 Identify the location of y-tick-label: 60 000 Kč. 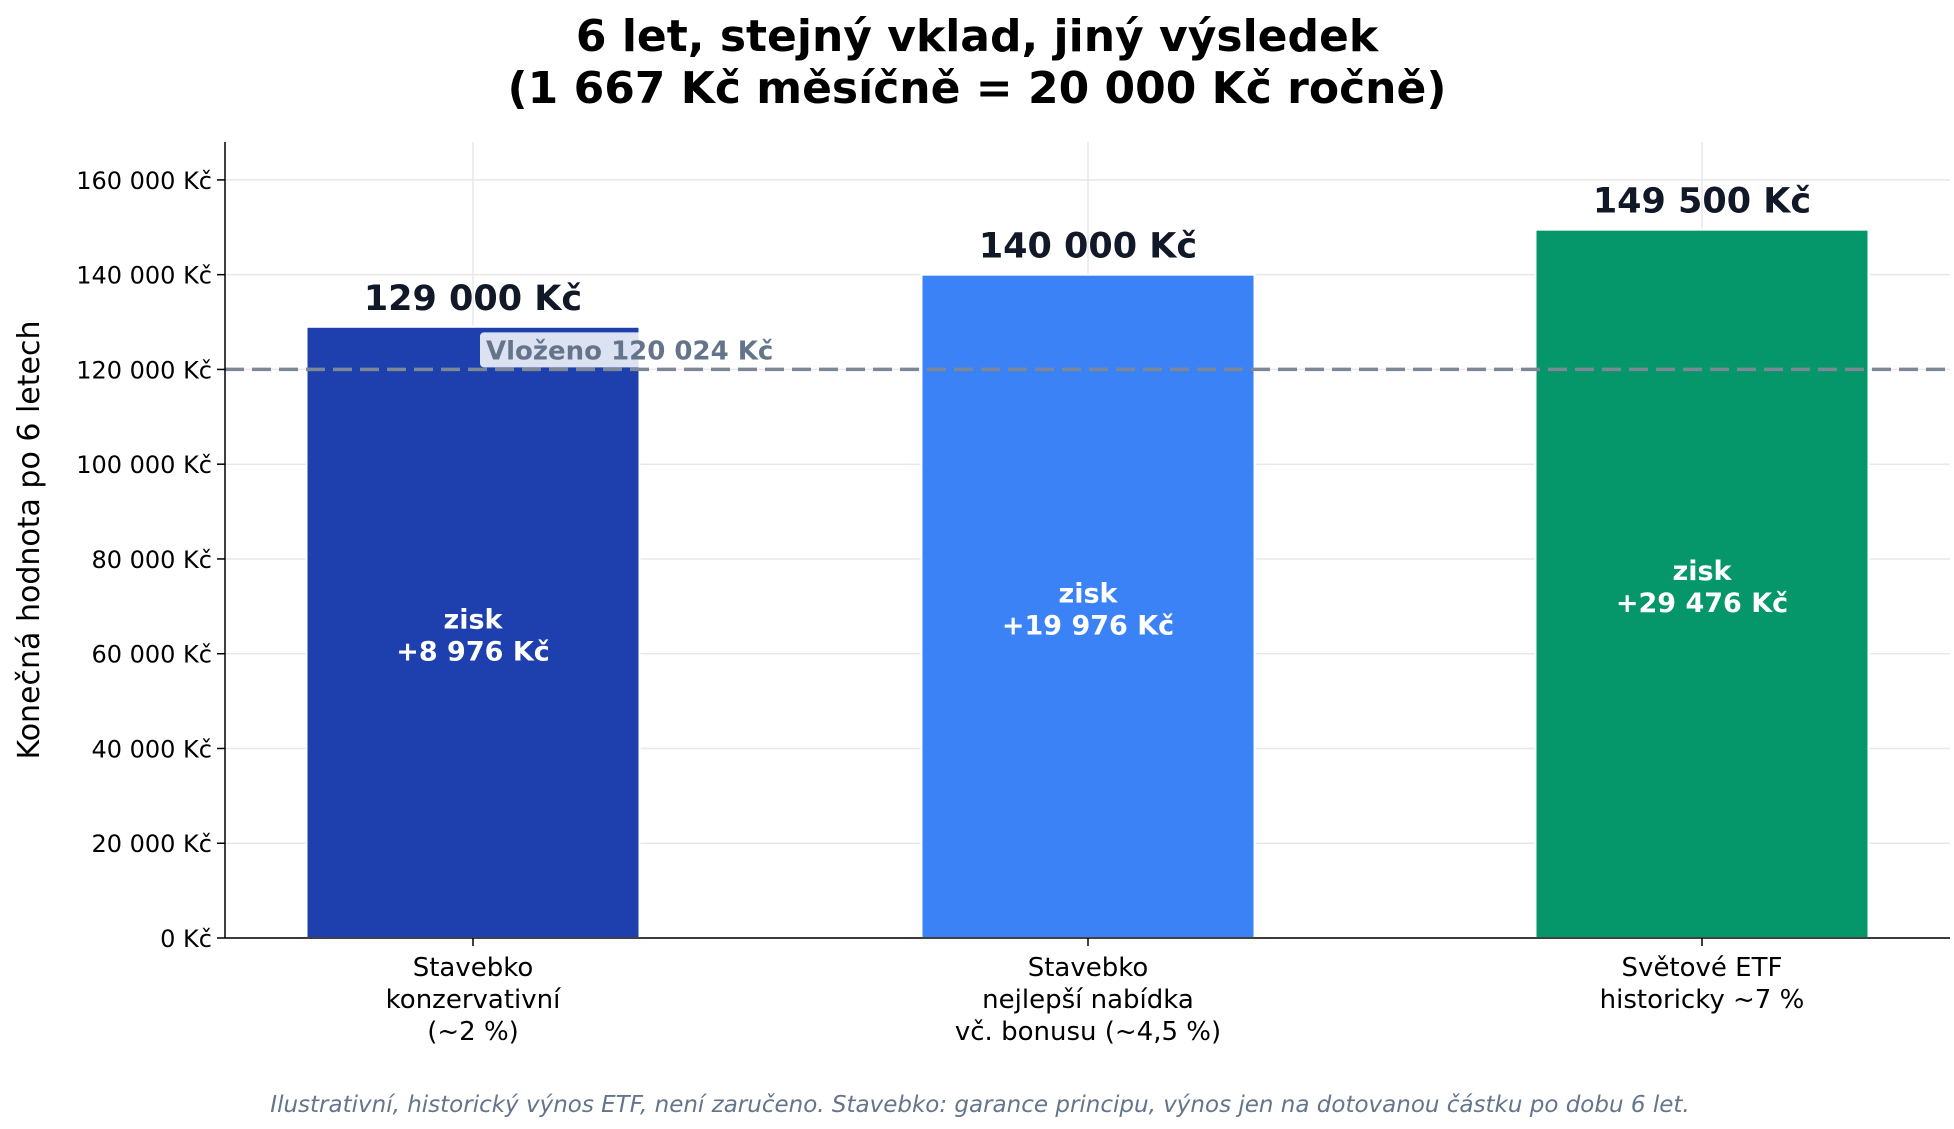
(151, 655).